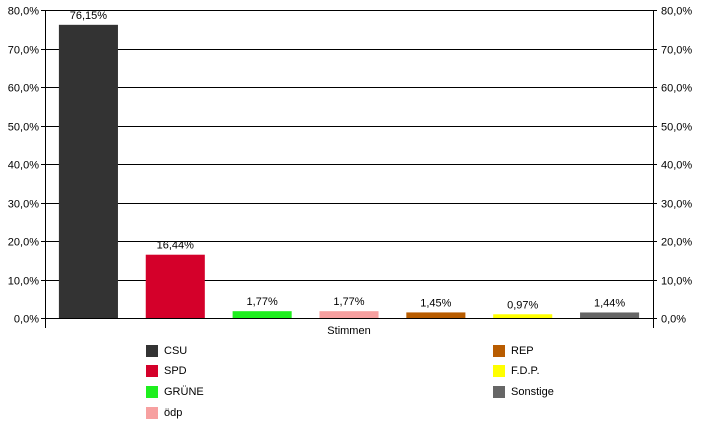 Image resolution: width=703 pixels, height=430 pixels. What do you see at coordinates (262, 314) in the screenshot?
I see `bar-GRÜNE` at bounding box center [262, 314].